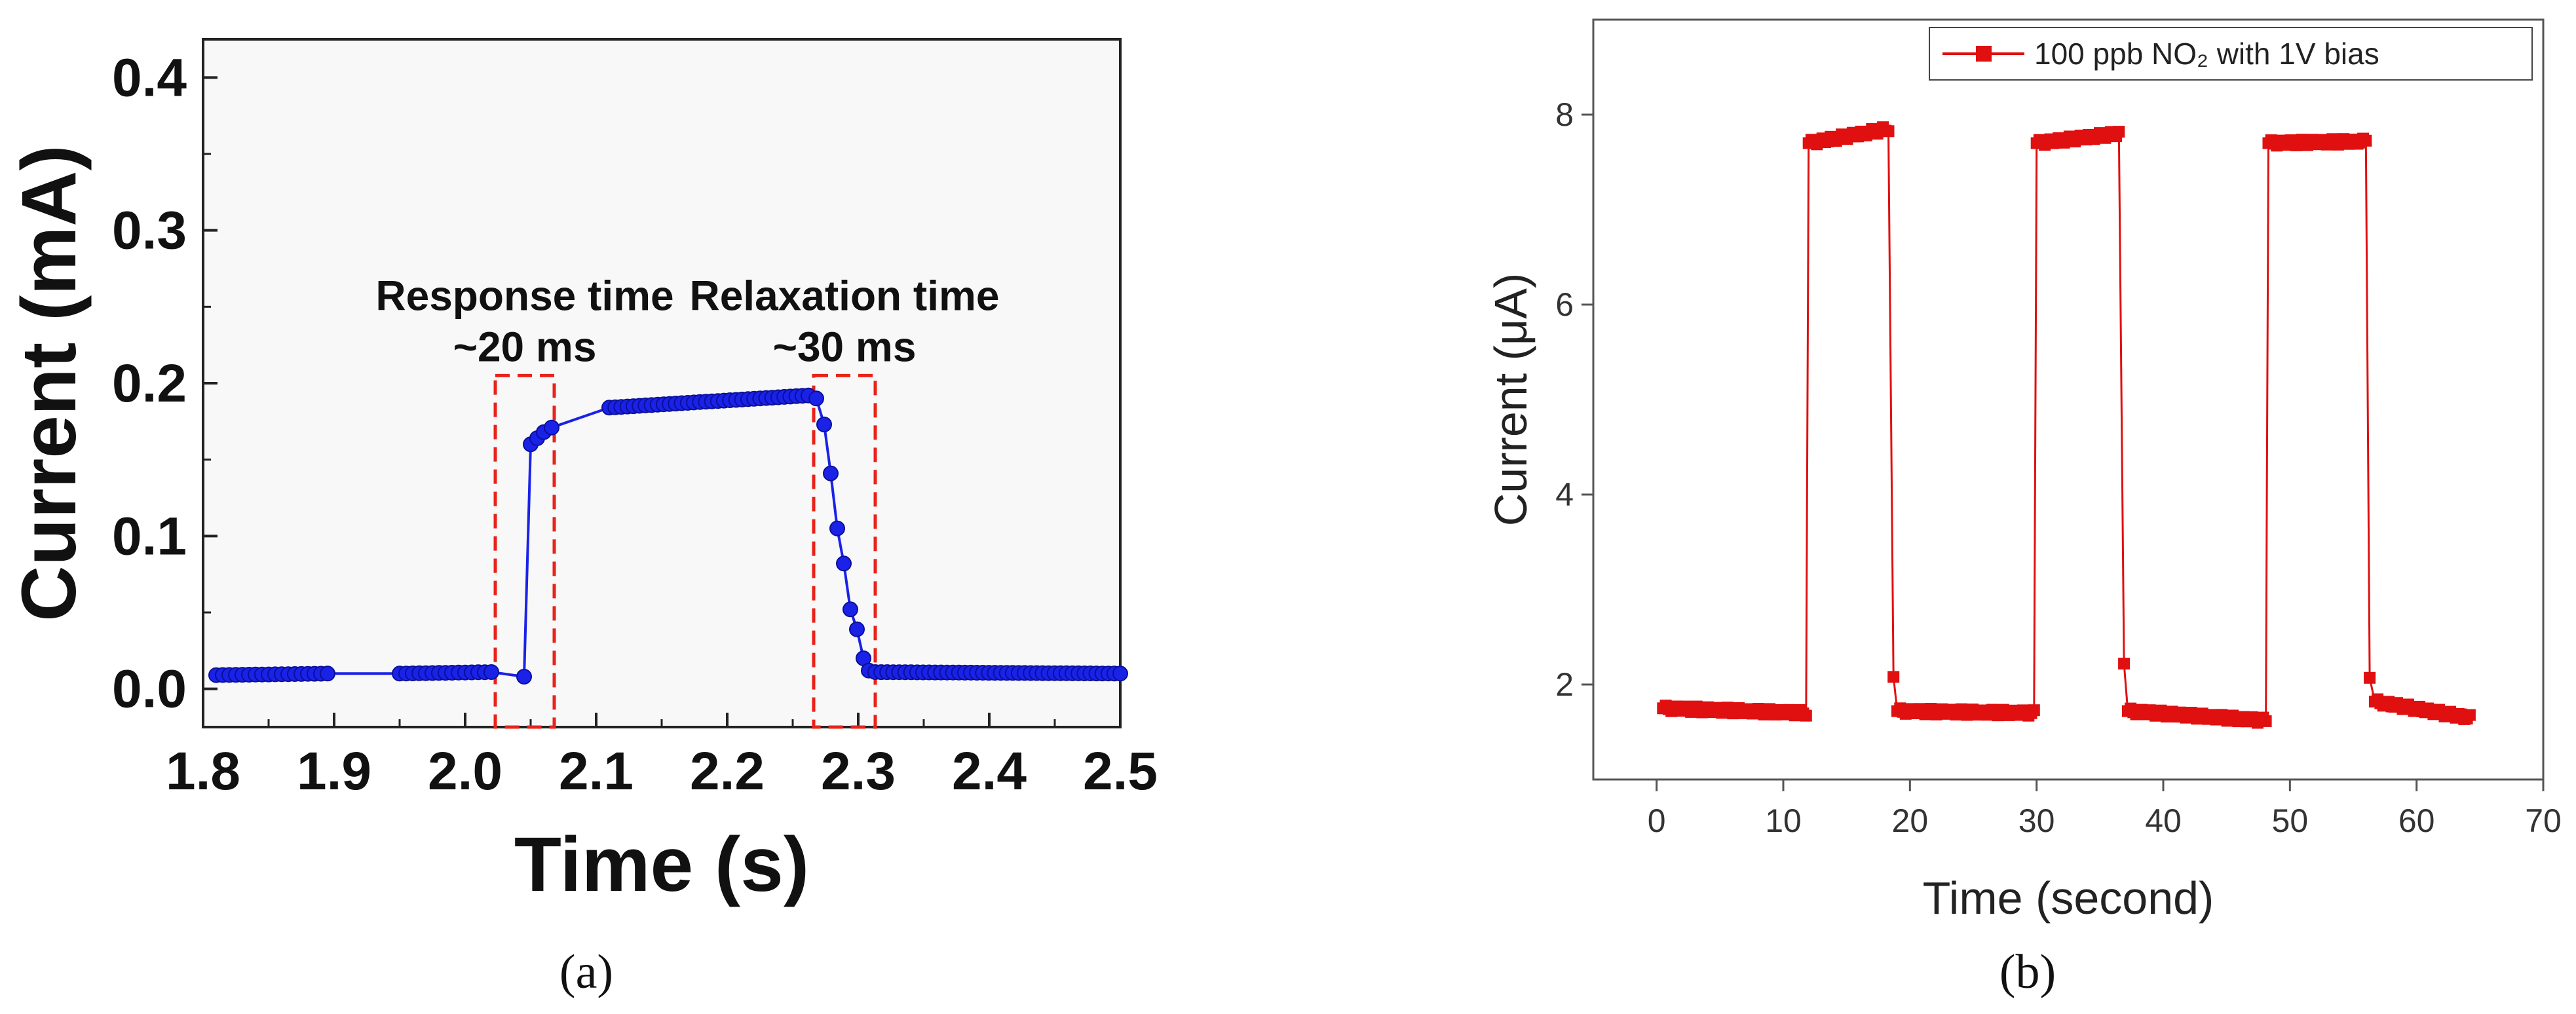 The image size is (2576, 1014). Describe the element at coordinates (1565, 495) in the screenshot. I see `y-tick-label-b: 4` at that location.